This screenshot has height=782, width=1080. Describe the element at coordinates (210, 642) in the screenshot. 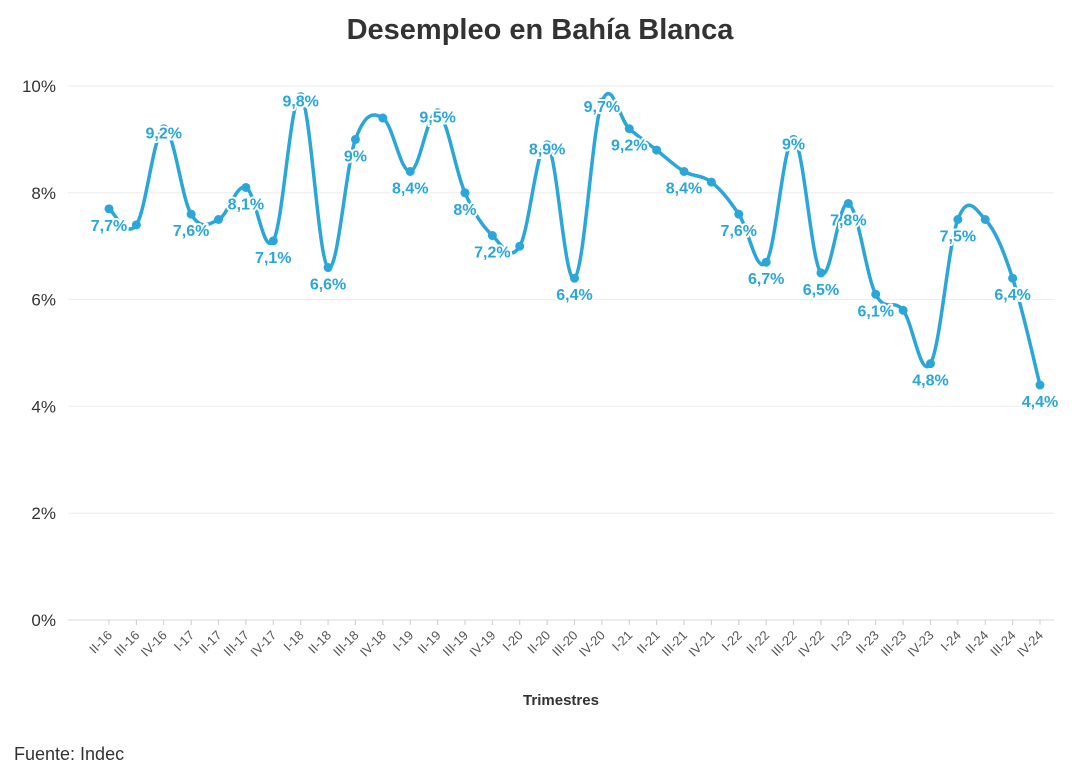

I see `x-tick-label: II-17` at that location.